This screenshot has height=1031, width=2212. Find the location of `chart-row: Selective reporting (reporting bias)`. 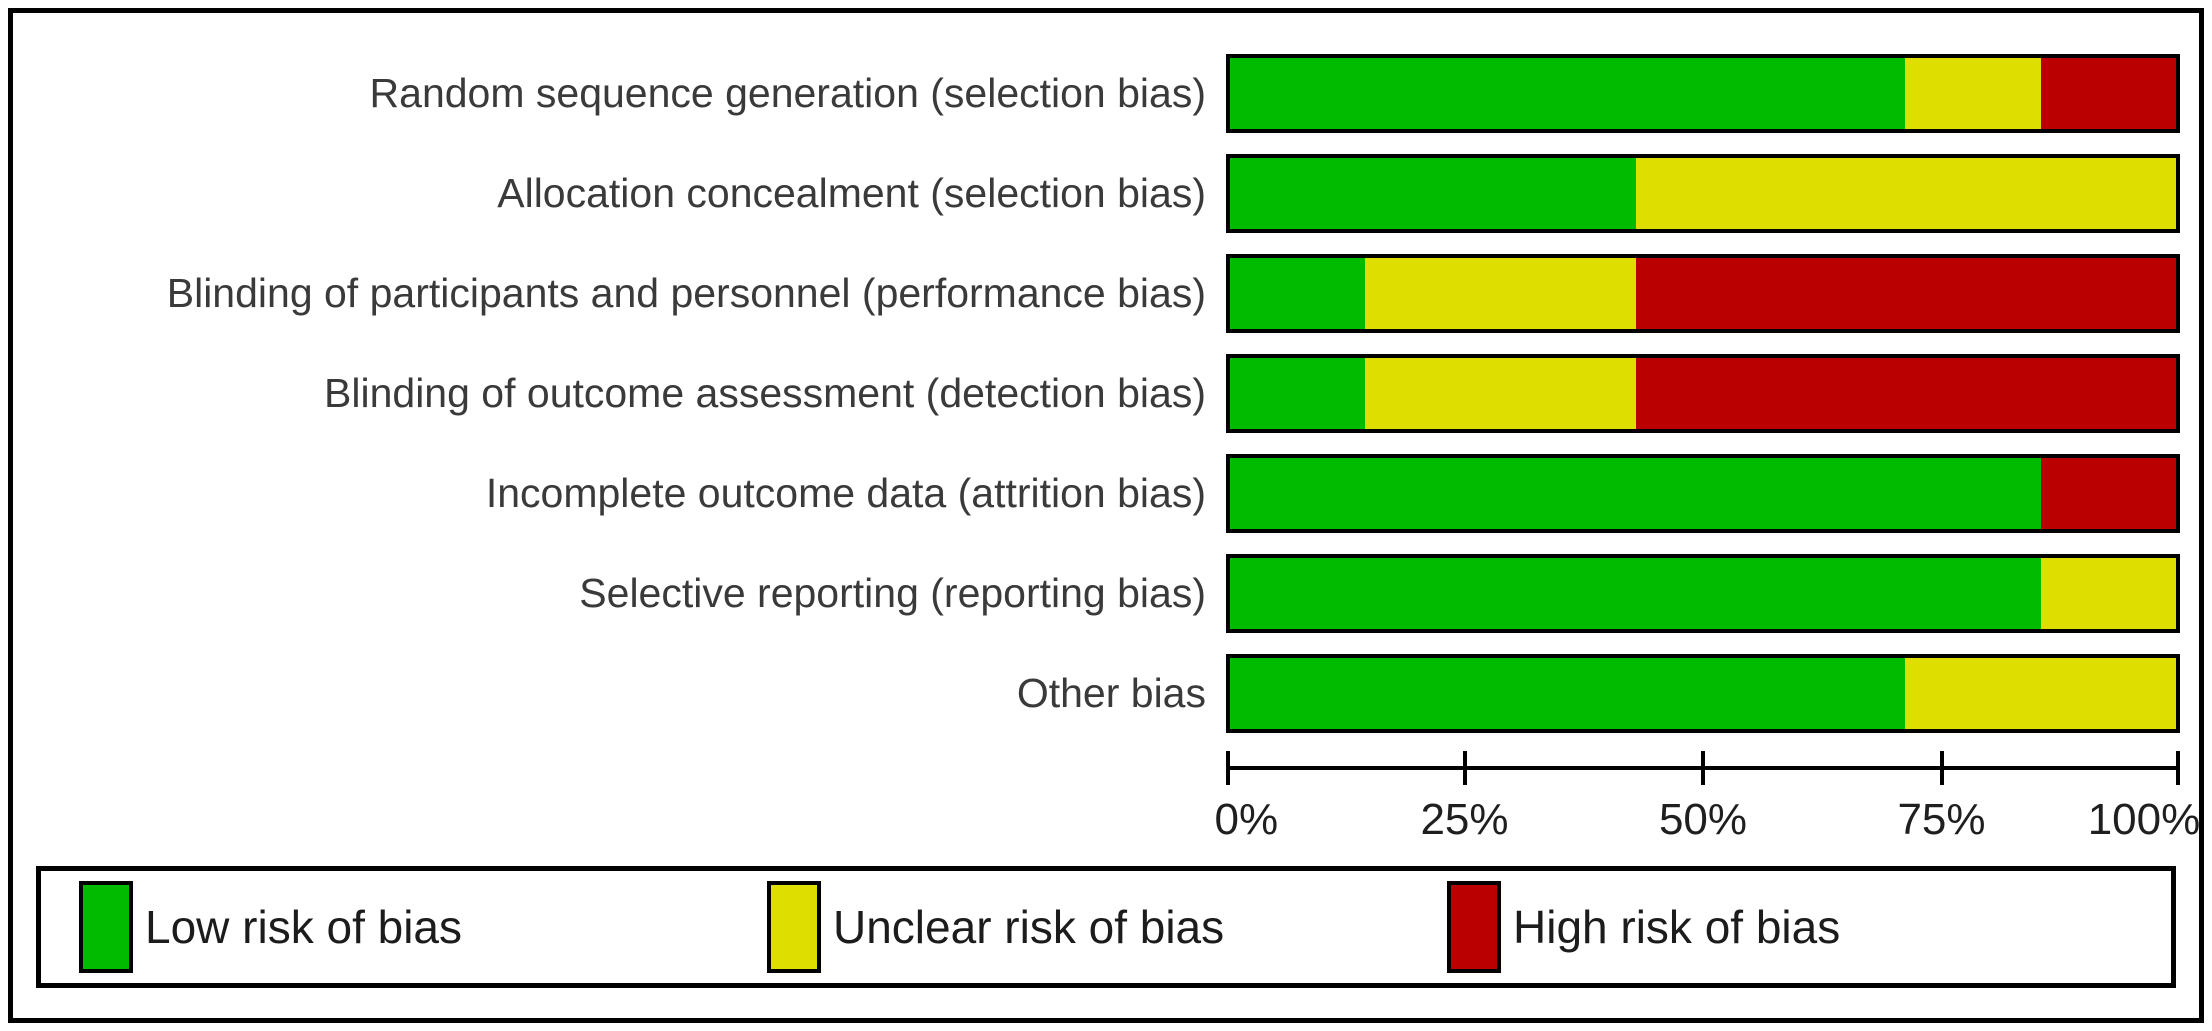

chart-row: Selective reporting (reporting bias) is located at coordinates (1106, 593).